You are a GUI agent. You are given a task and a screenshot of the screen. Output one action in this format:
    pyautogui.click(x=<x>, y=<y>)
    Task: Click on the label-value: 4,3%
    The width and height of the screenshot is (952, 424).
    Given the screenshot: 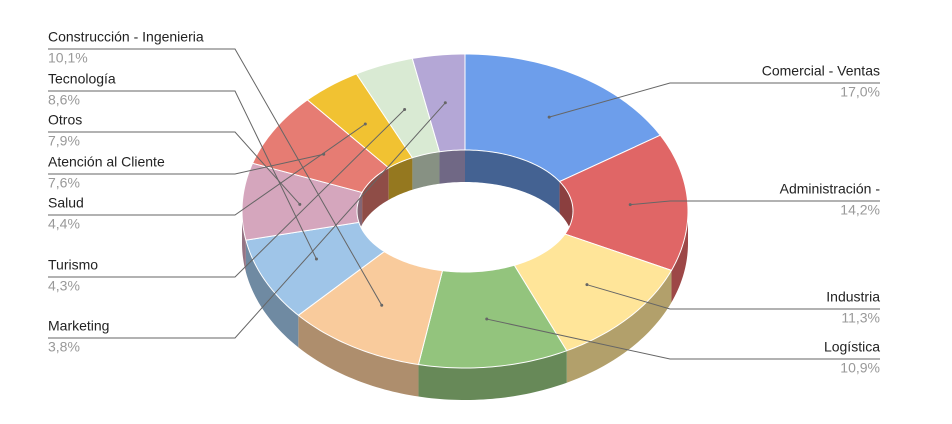 What is the action you would take?
    pyautogui.click(x=64, y=286)
    